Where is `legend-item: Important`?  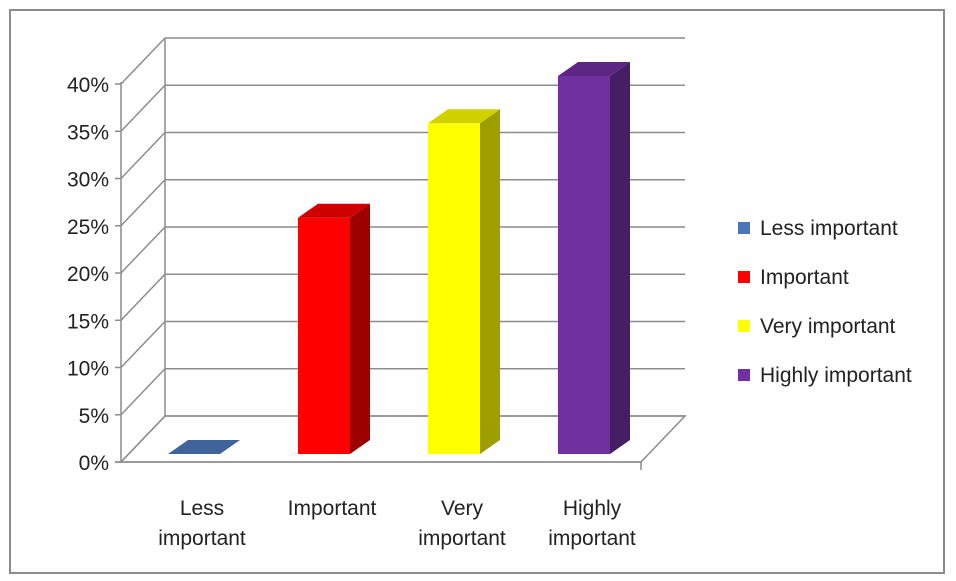
legend-item: Important is located at coordinates (793, 277).